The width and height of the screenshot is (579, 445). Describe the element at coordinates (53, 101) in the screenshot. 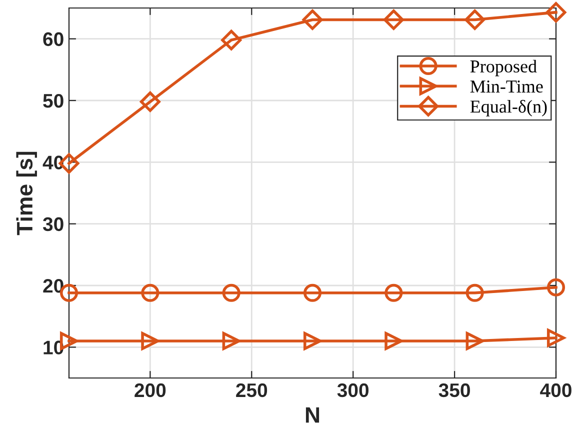

I see `y-tick-label: 50` at that location.